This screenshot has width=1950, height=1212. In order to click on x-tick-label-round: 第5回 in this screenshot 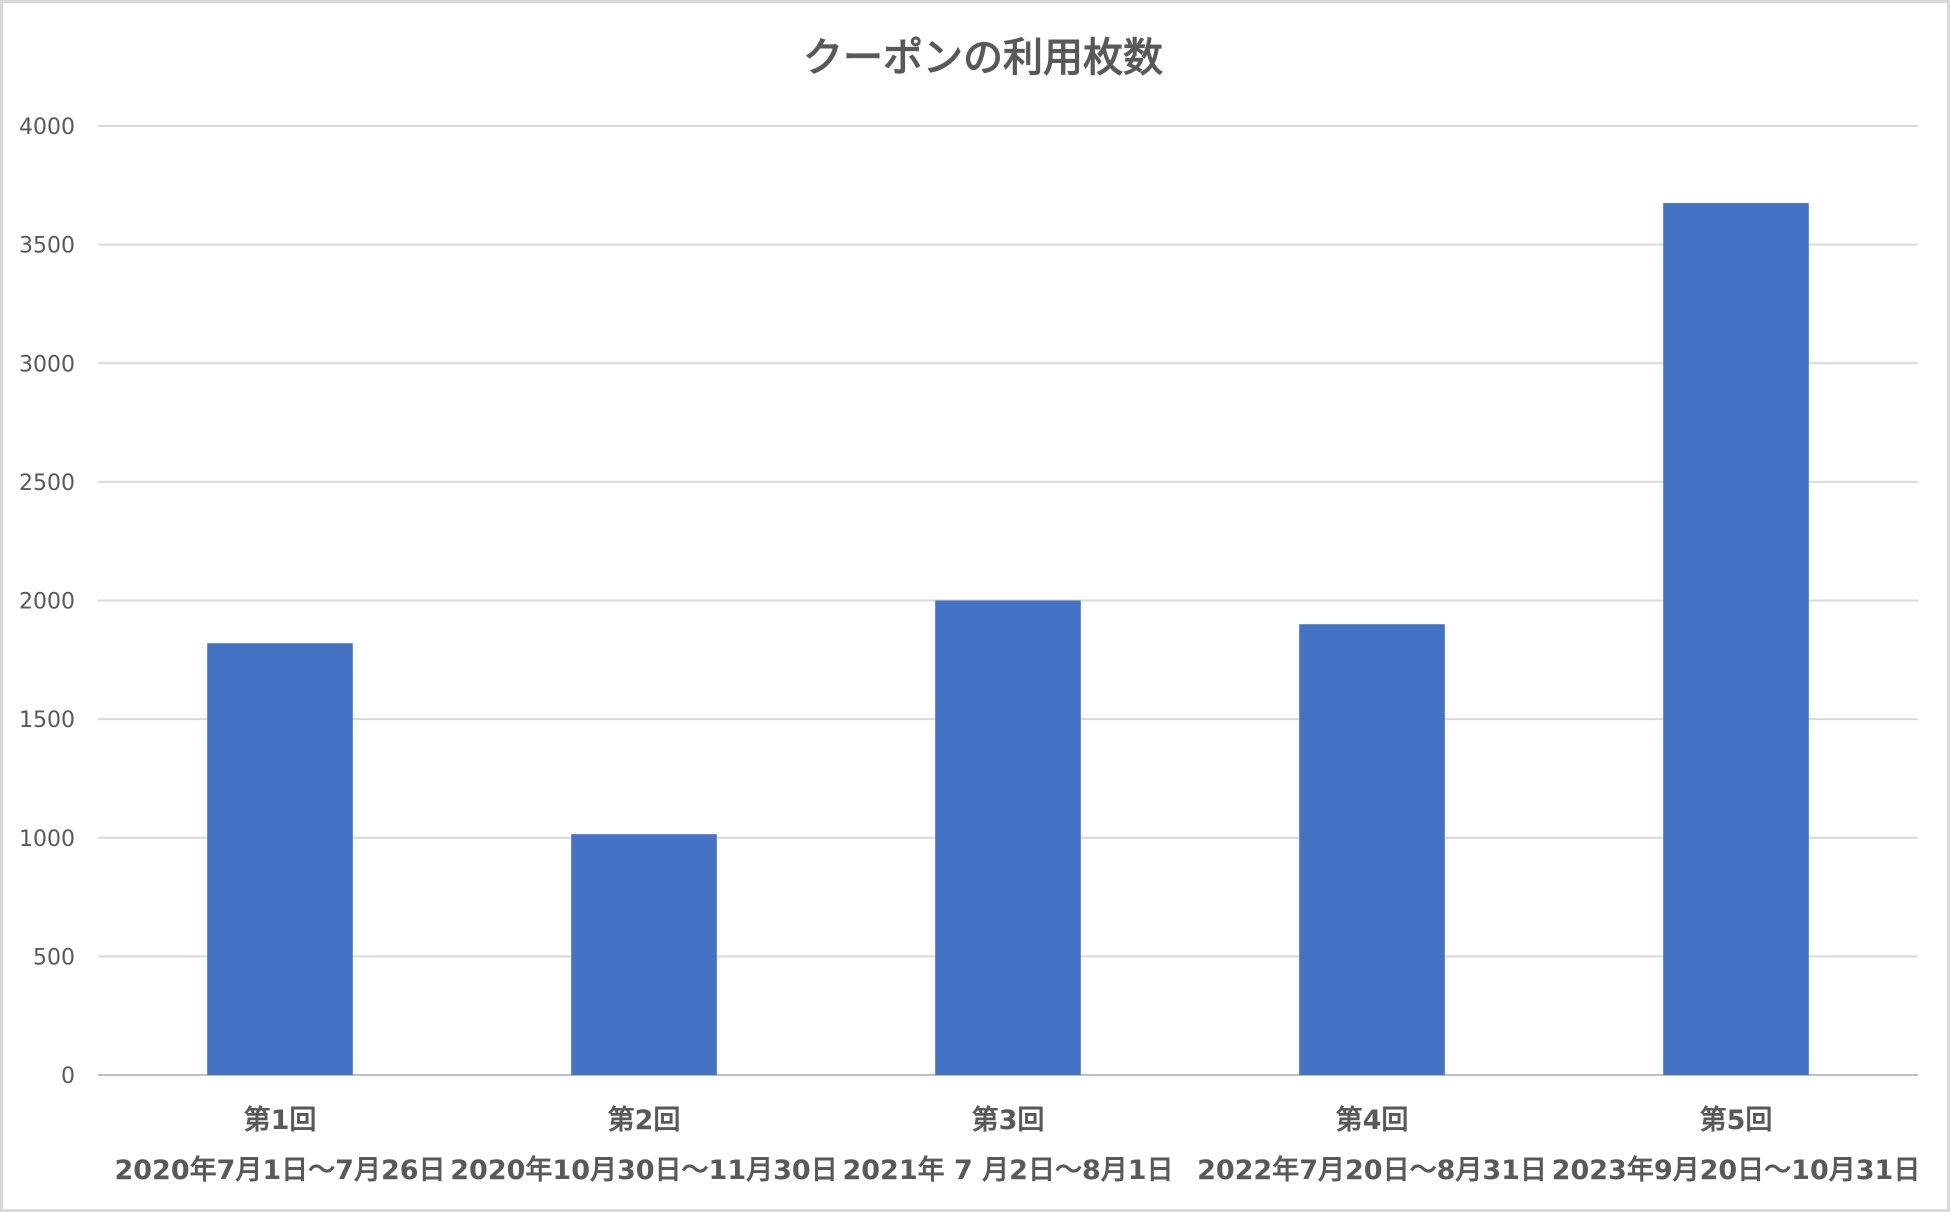, I will do `click(1736, 1120)`.